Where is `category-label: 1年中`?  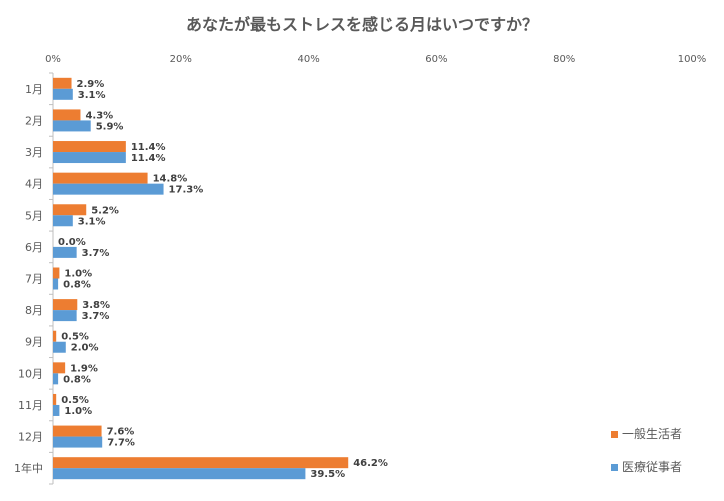 category-label: 1年中 is located at coordinates (28, 468).